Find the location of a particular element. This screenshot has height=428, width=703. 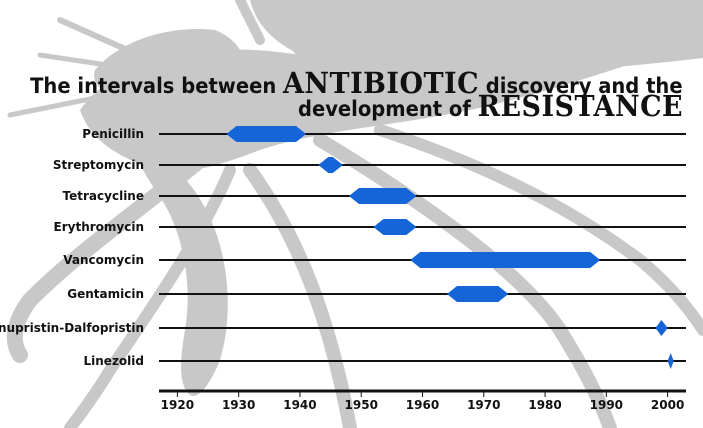

drug-row: Tetracycline is located at coordinates (374, 196).